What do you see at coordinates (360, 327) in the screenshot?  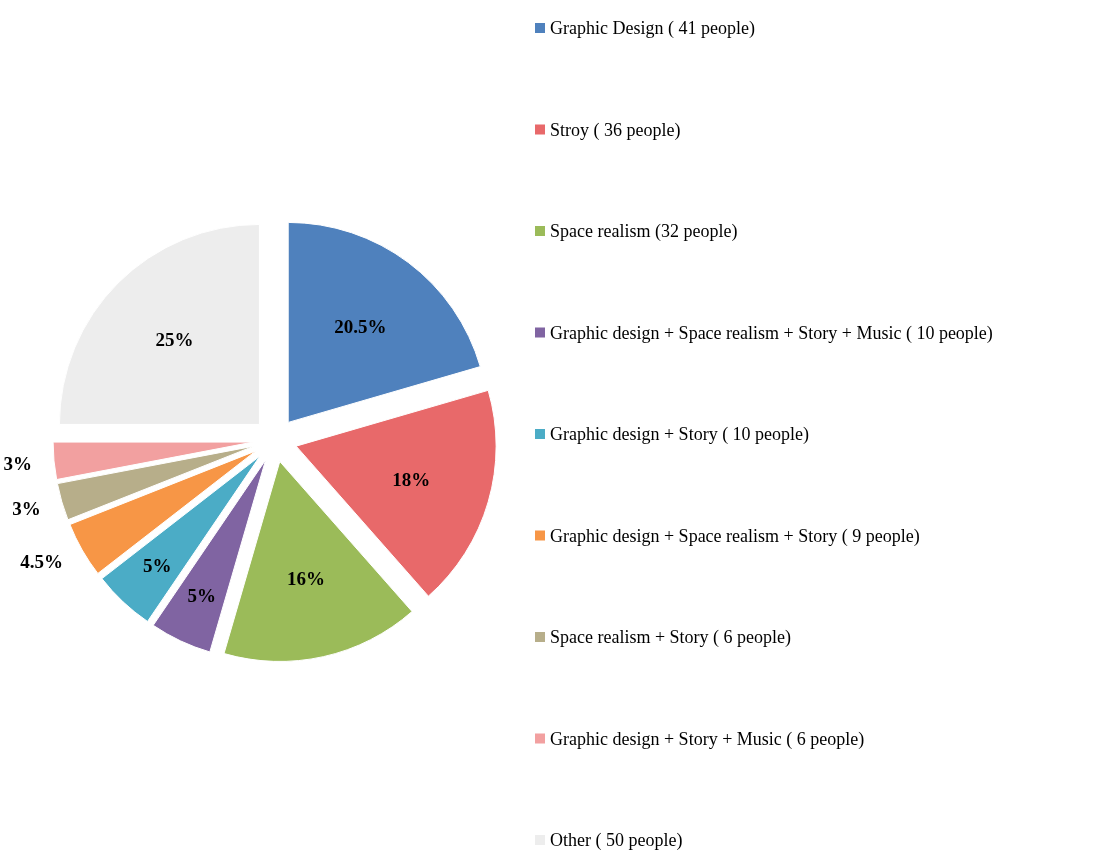 I see `data-label: 20.5%` at bounding box center [360, 327].